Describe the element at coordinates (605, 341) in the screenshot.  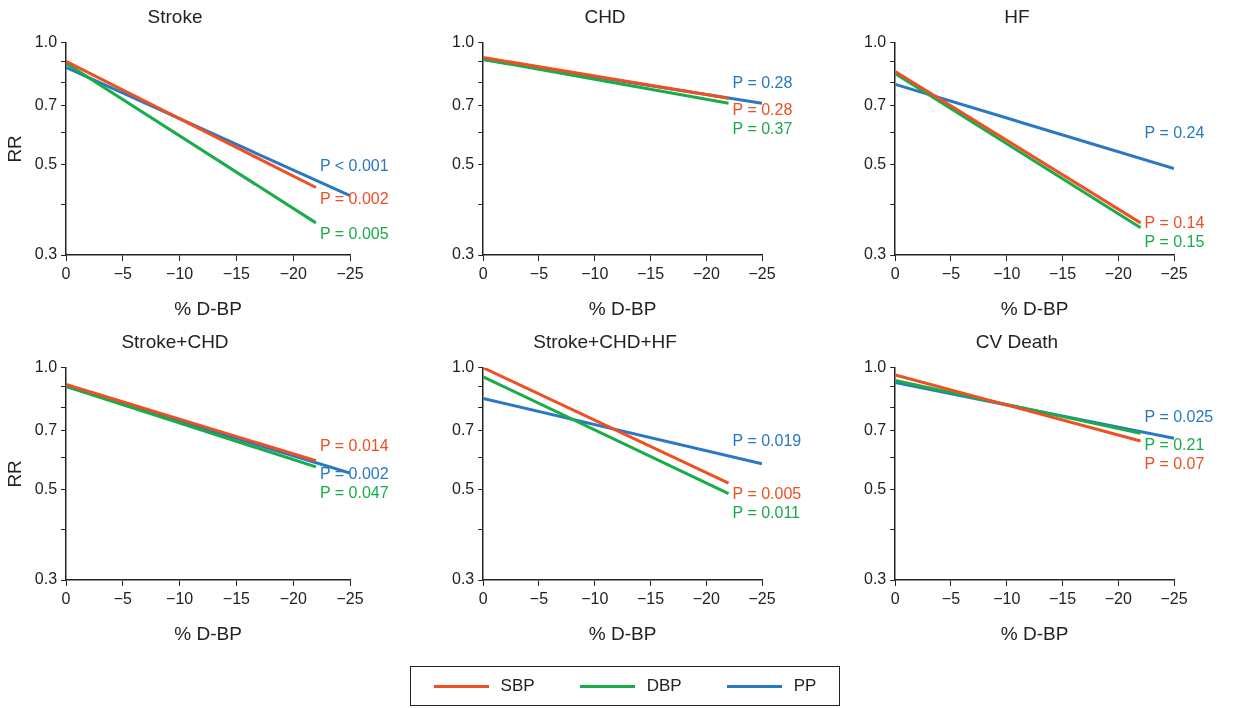
I see `chart-title: Stroke+CHD+HF` at that location.